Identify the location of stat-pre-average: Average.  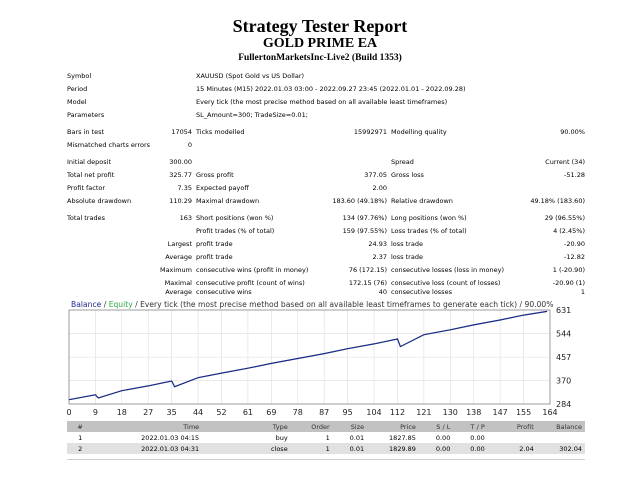
(178, 257).